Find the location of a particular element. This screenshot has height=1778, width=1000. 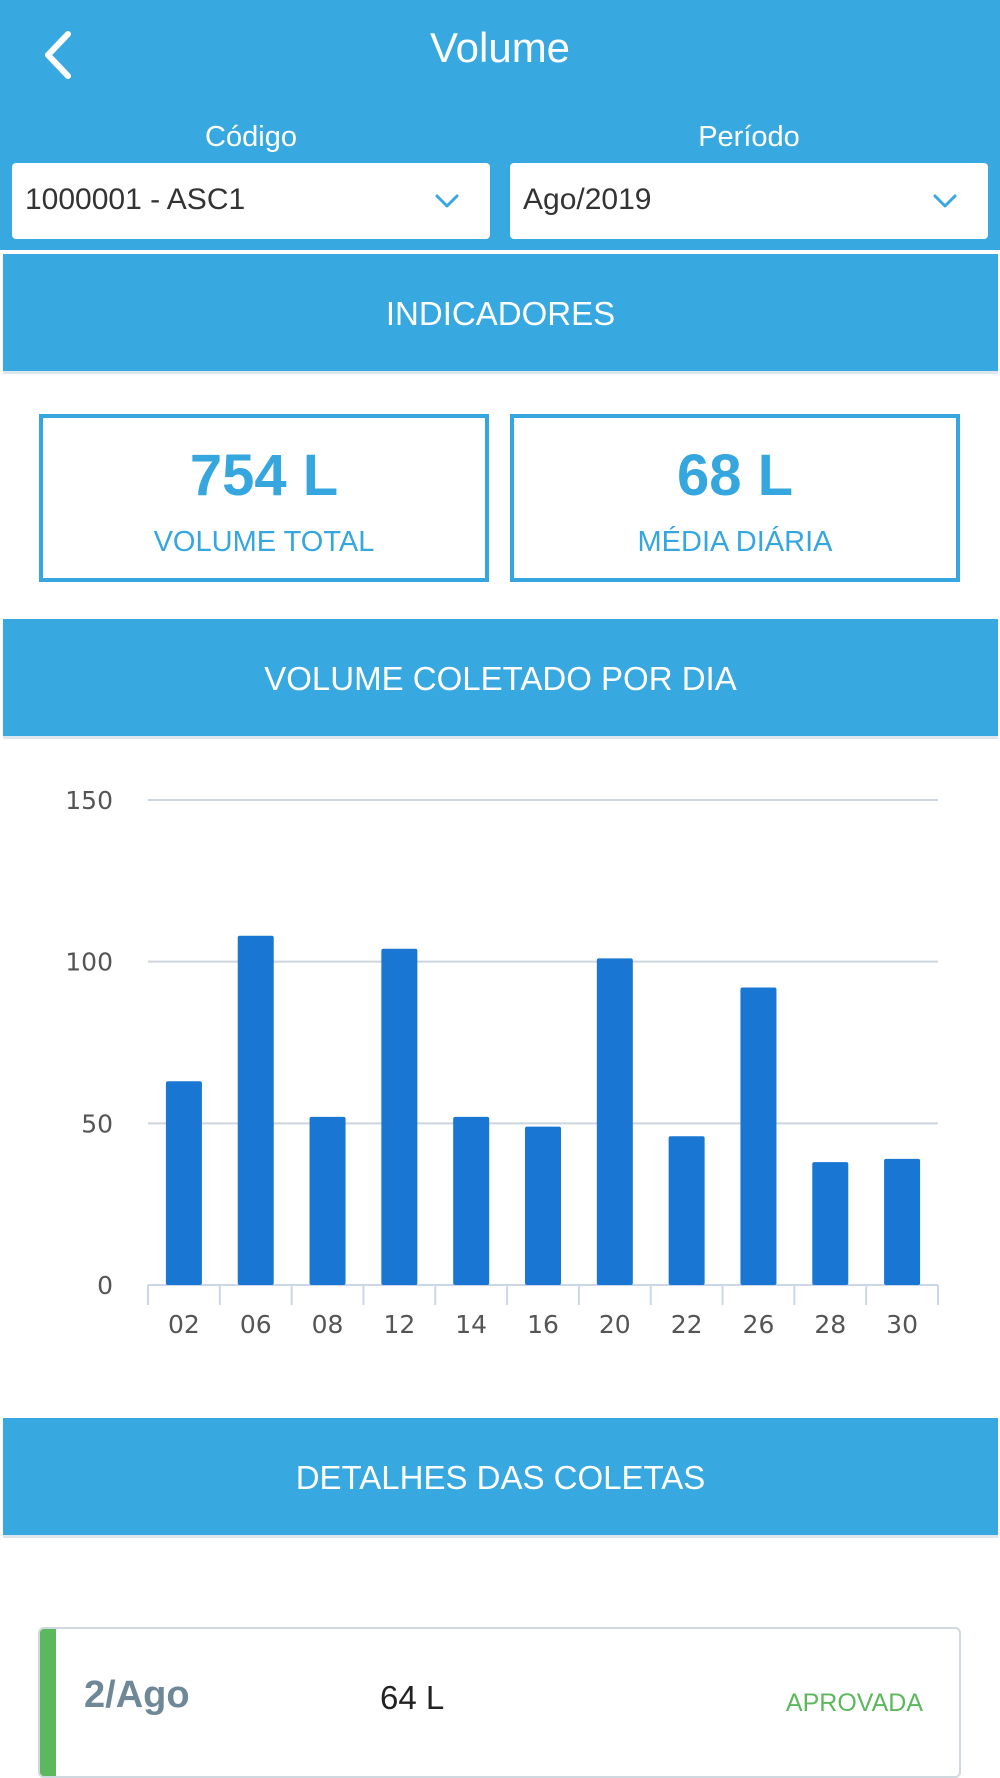

periodo-label: Período is located at coordinates (749, 137).